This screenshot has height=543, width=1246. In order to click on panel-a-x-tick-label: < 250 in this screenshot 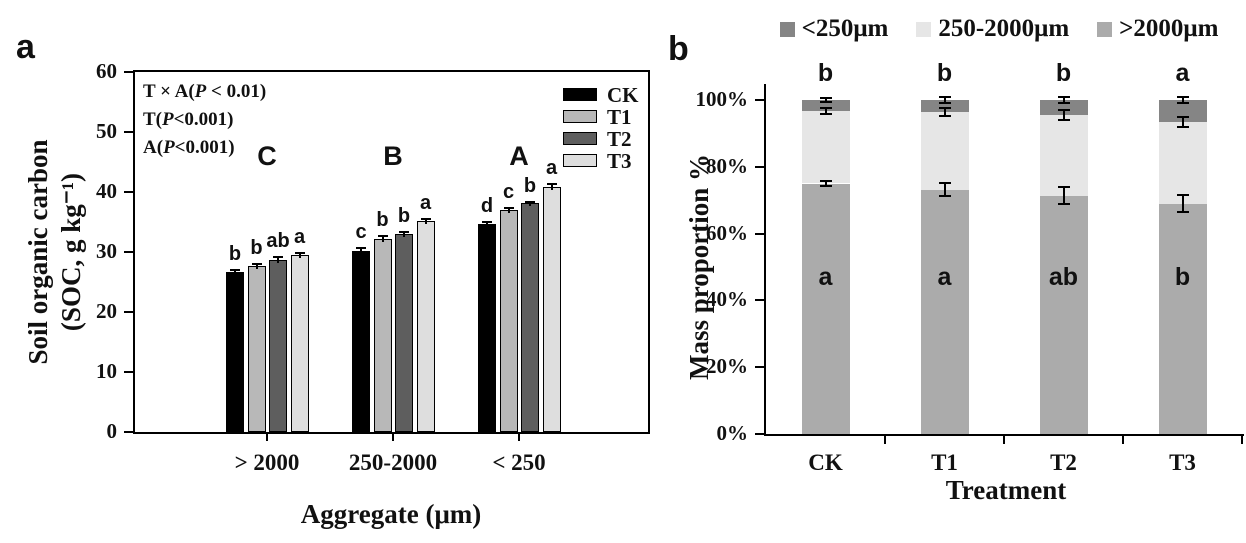, I will do `click(519, 462)`.